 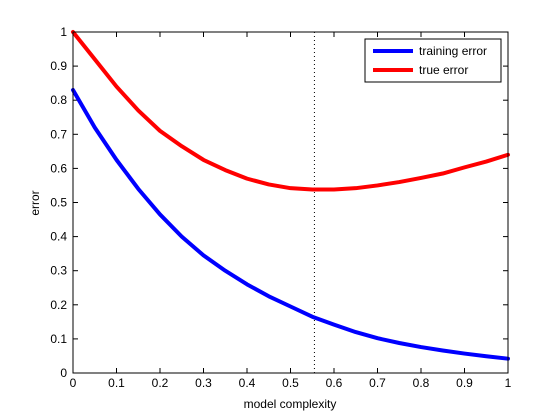 I want to click on y-tick-label: 1, so click(x=63, y=32).